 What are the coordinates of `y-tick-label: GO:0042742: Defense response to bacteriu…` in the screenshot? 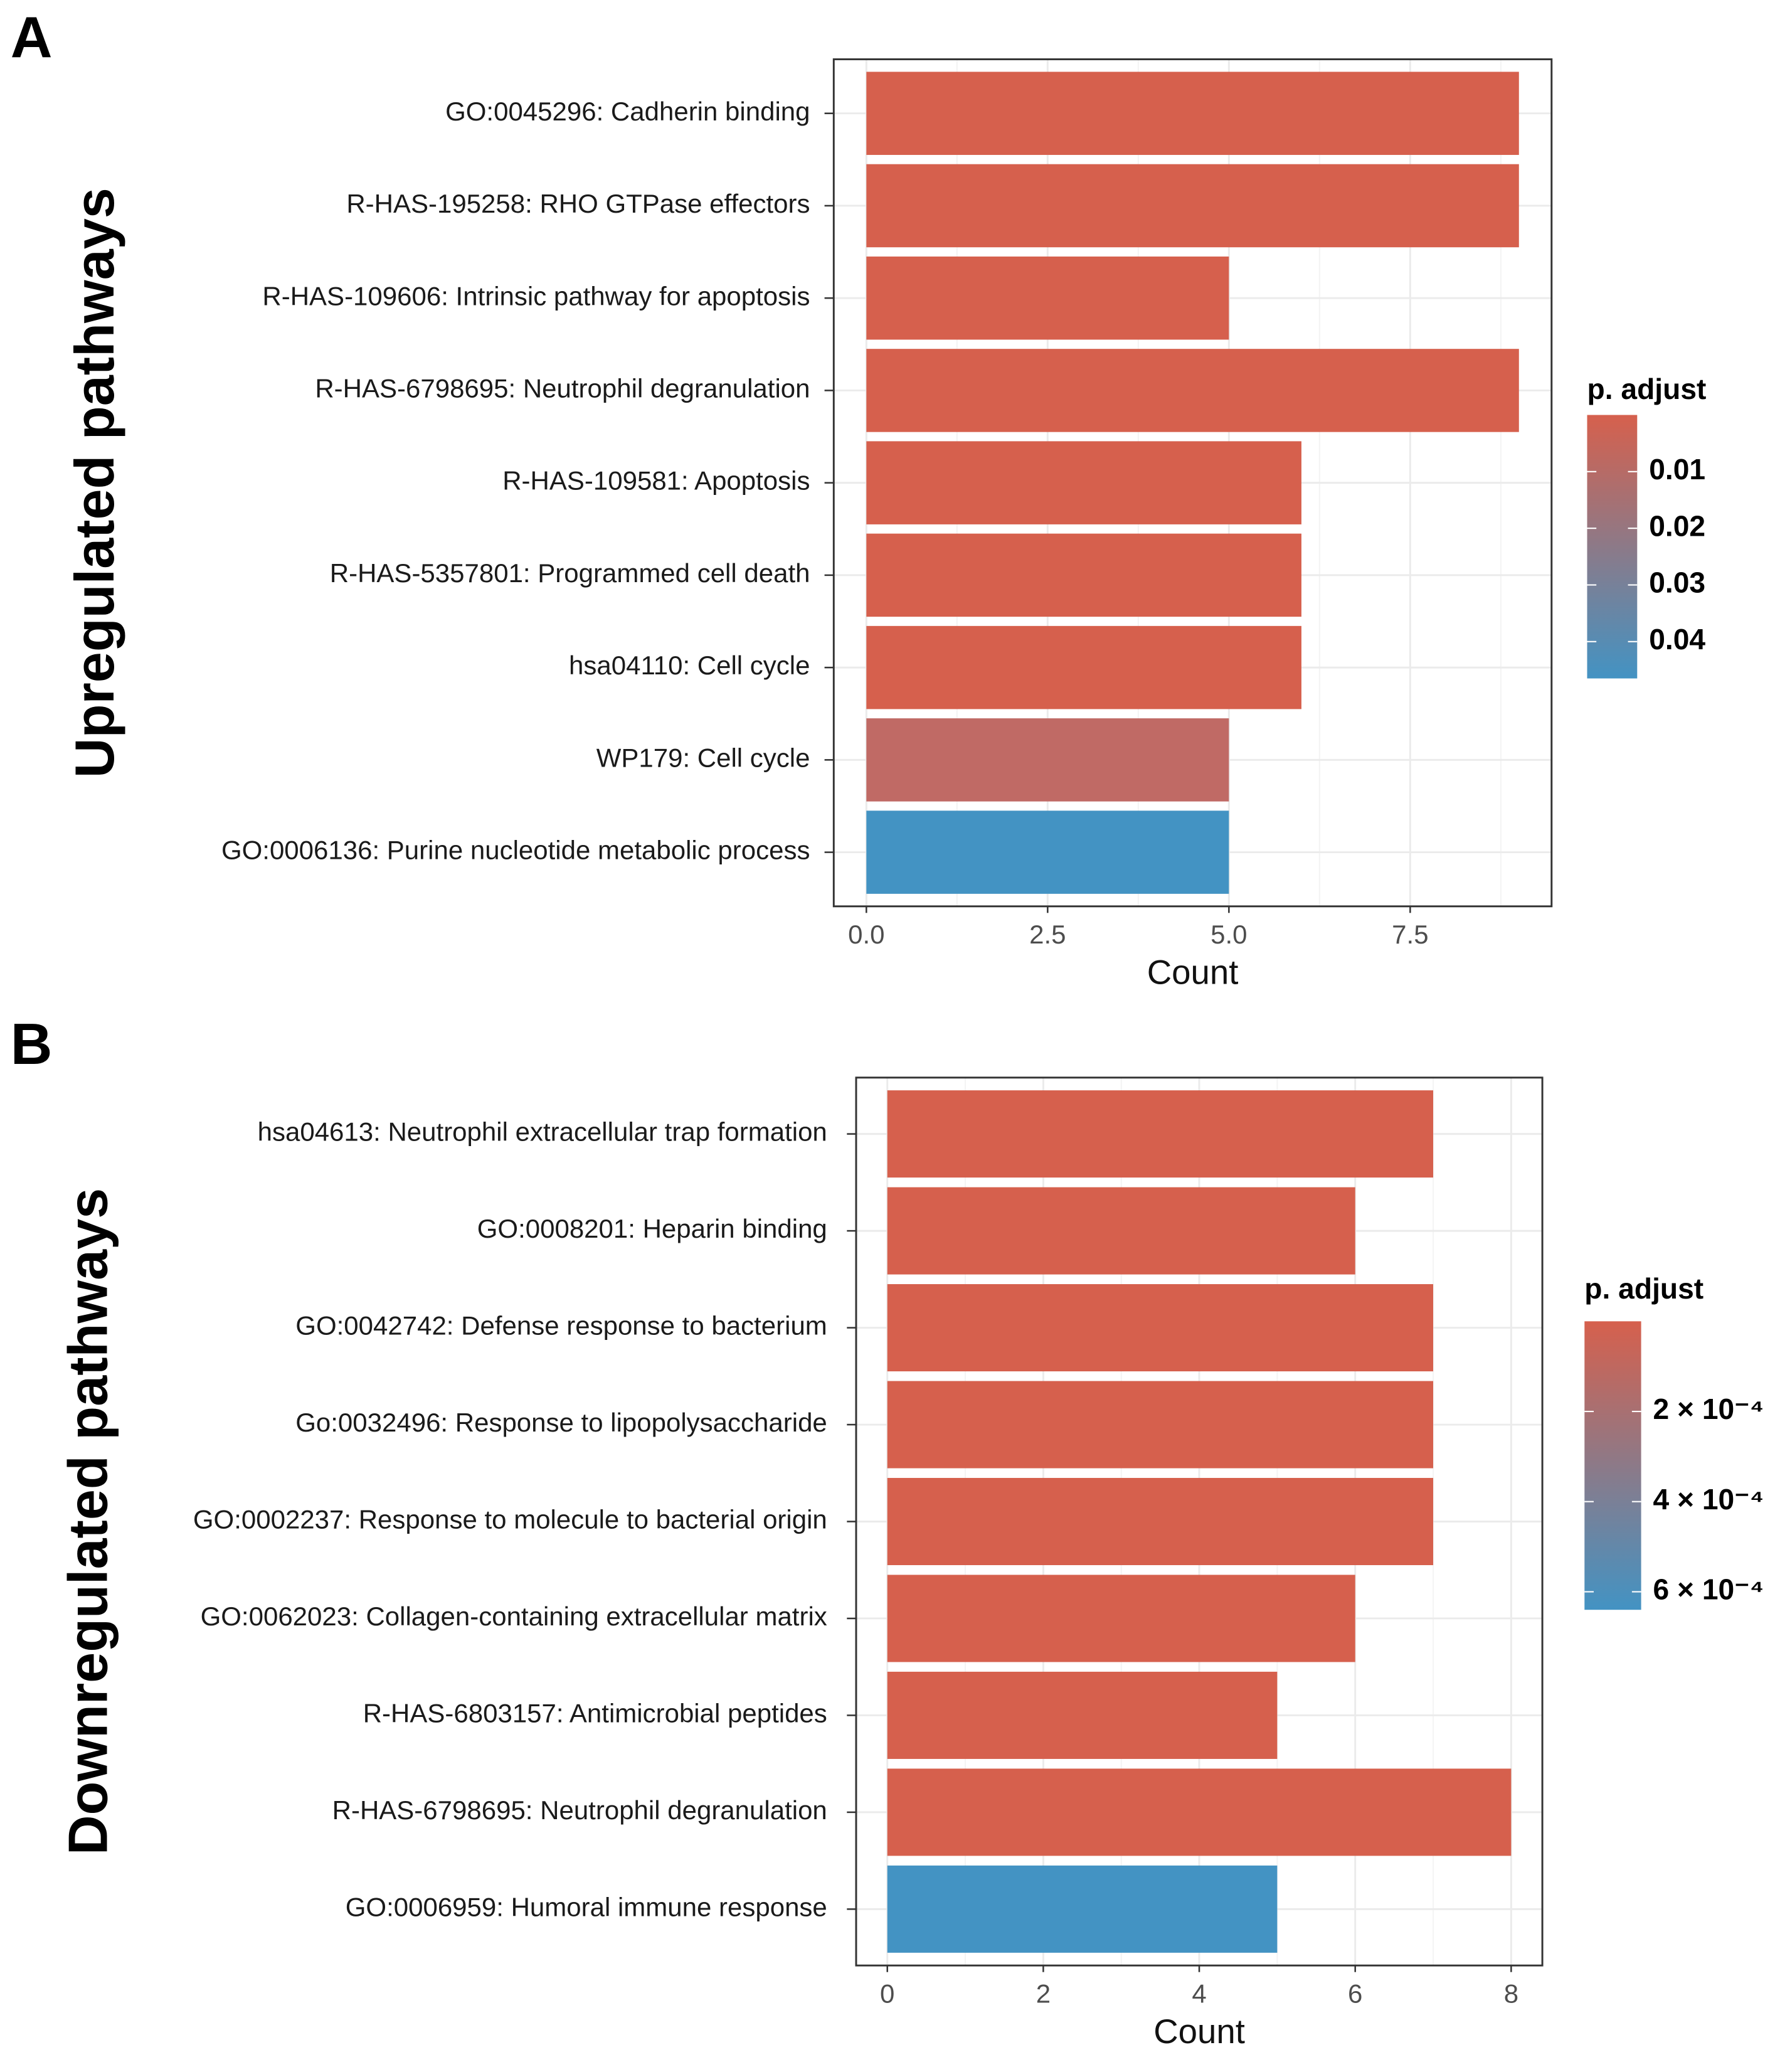 It's located at (561, 1326).